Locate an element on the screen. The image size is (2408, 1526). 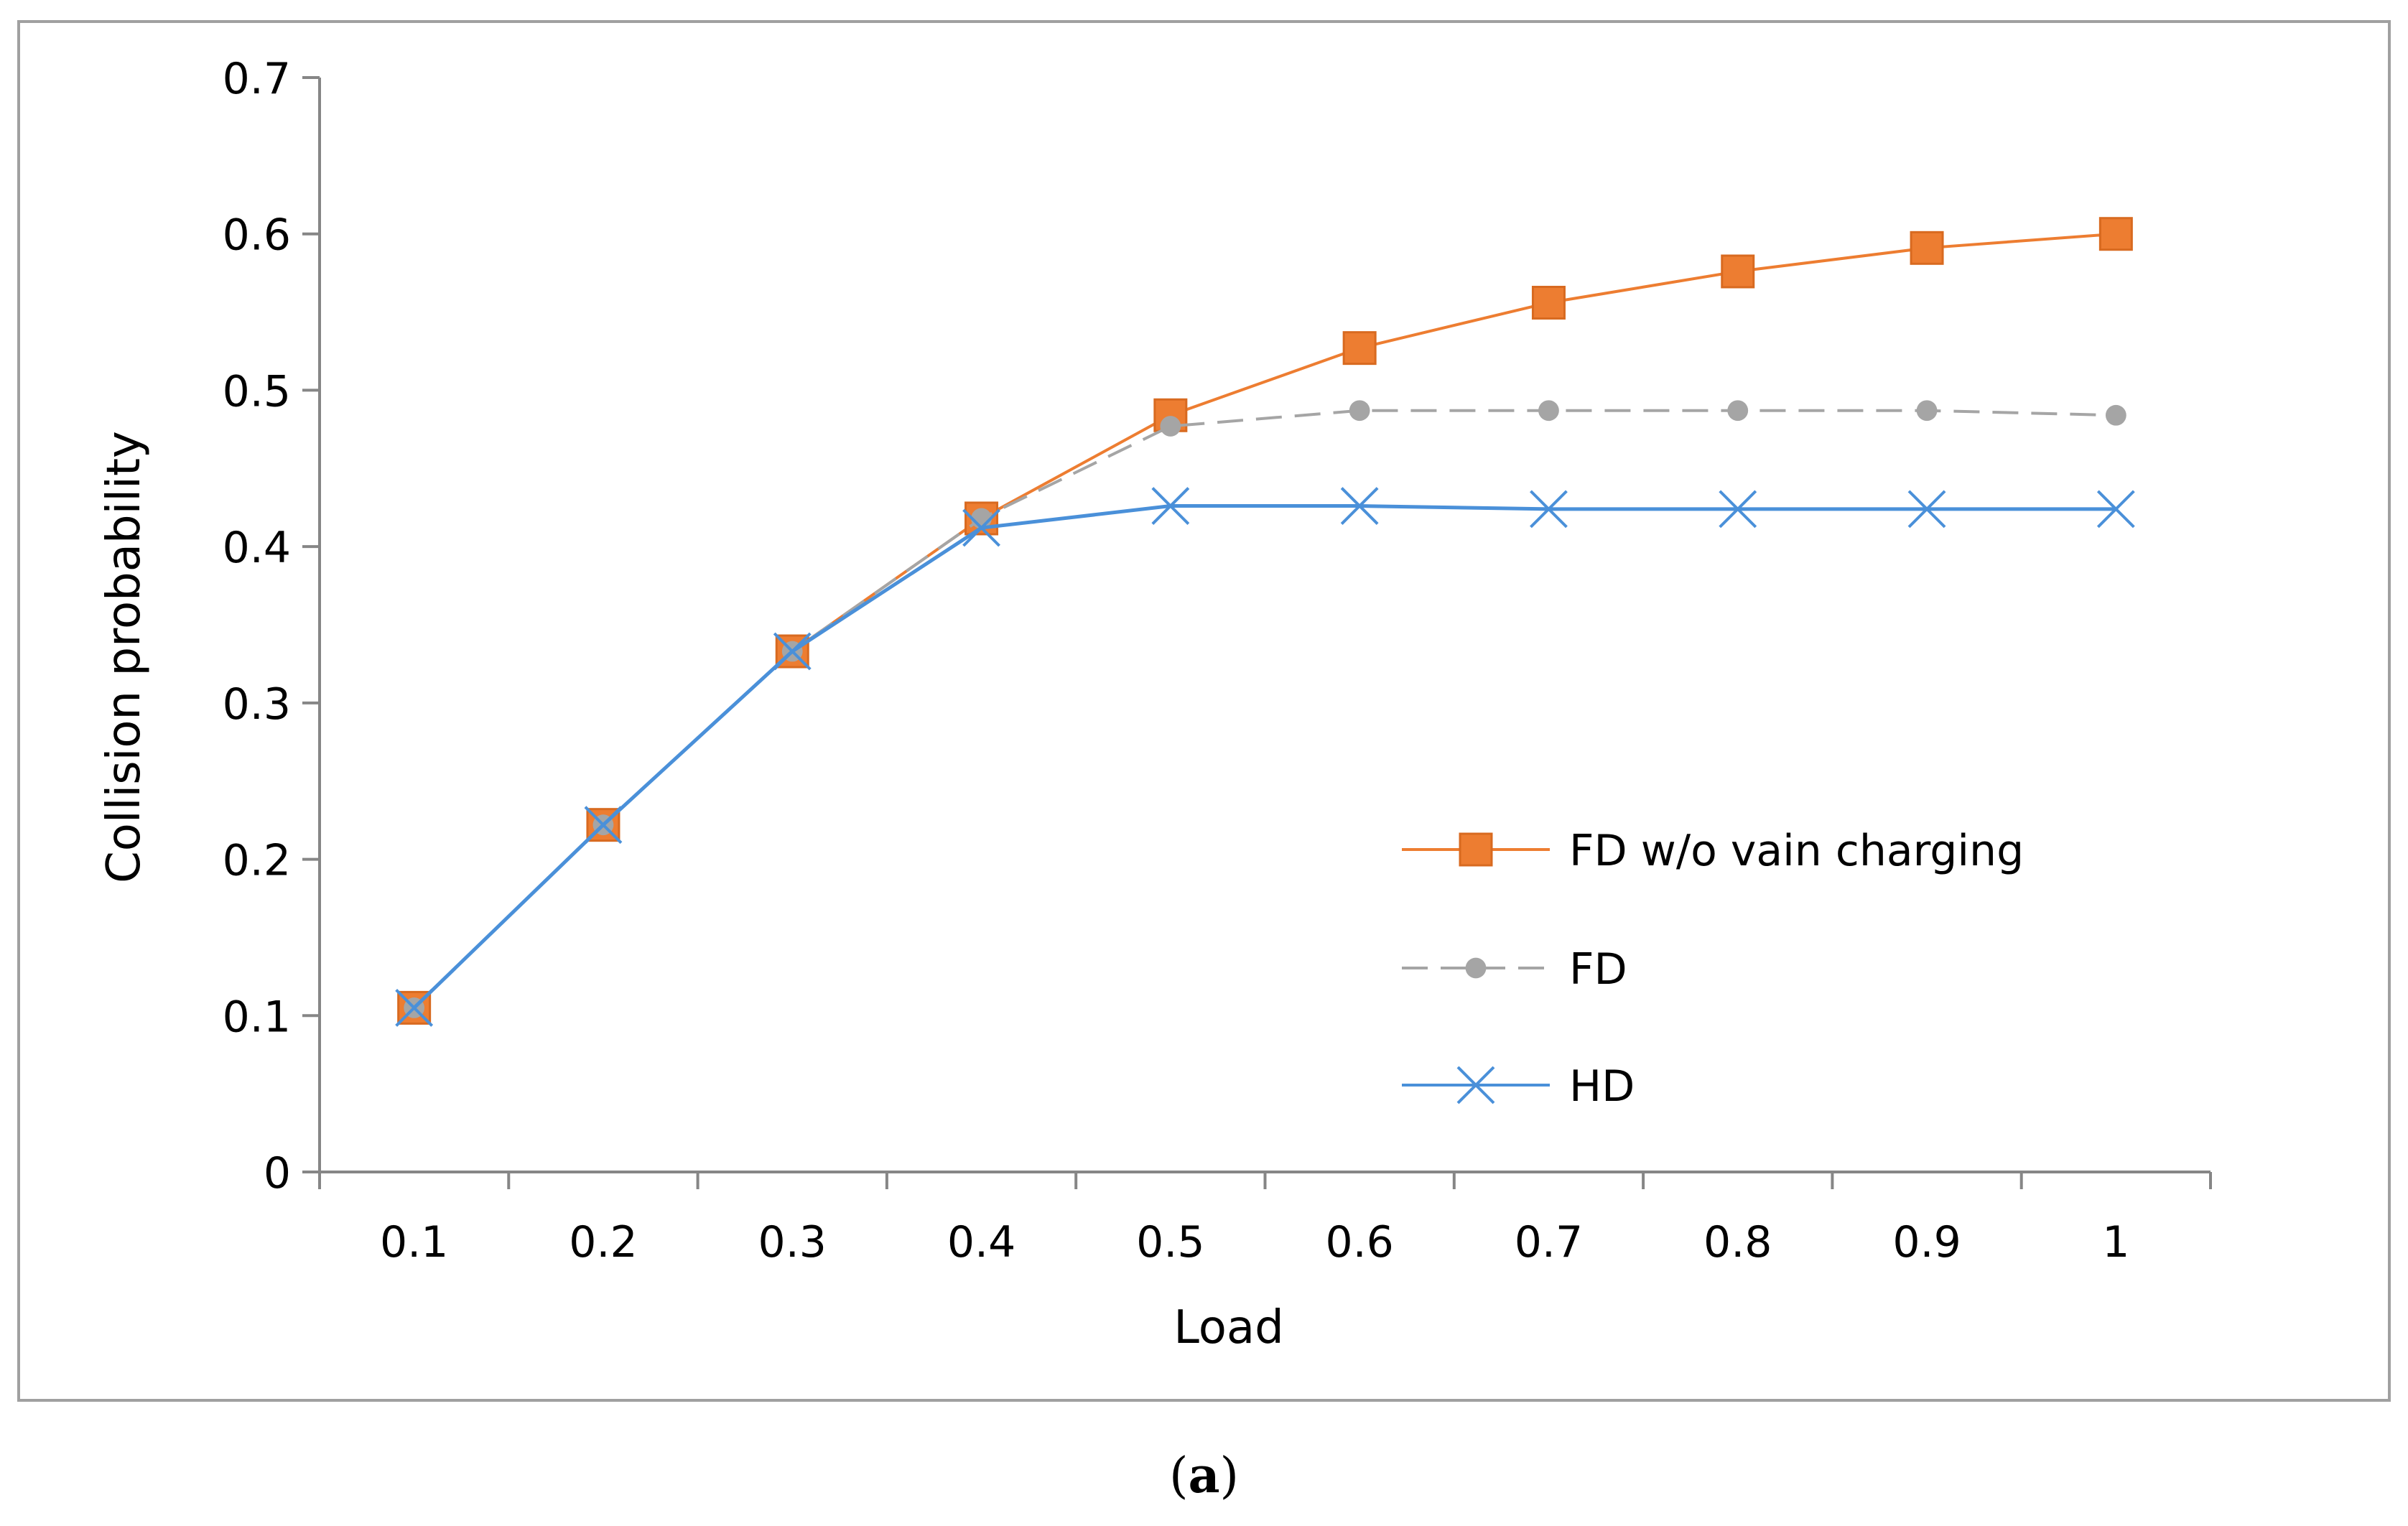
legend: FD w/o vain charging FD HD is located at coordinates (1713, 969).